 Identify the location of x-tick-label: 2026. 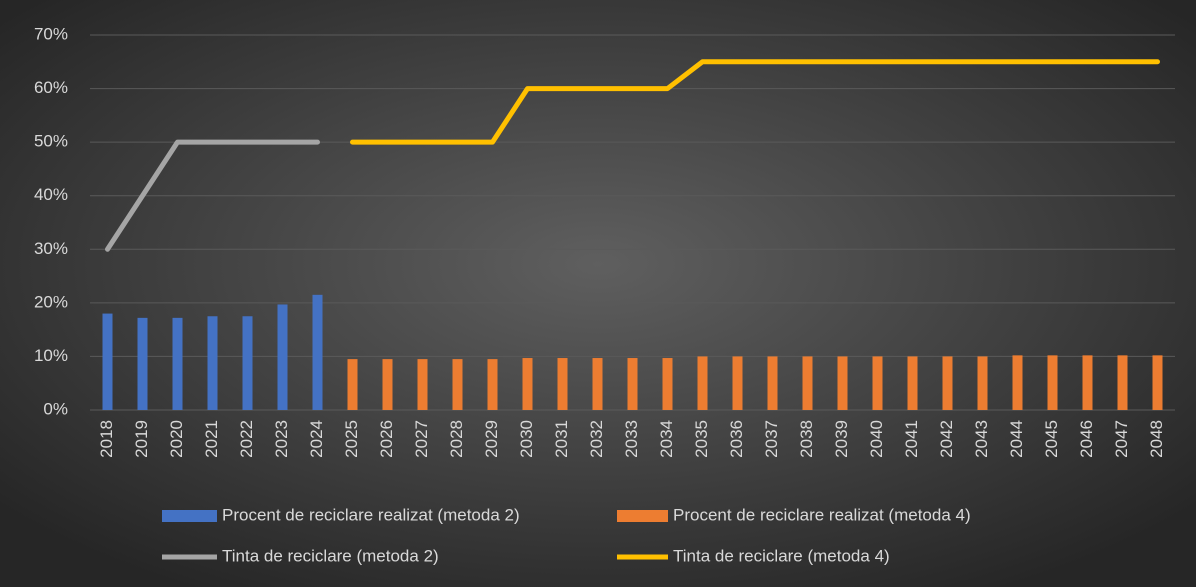
(386, 439).